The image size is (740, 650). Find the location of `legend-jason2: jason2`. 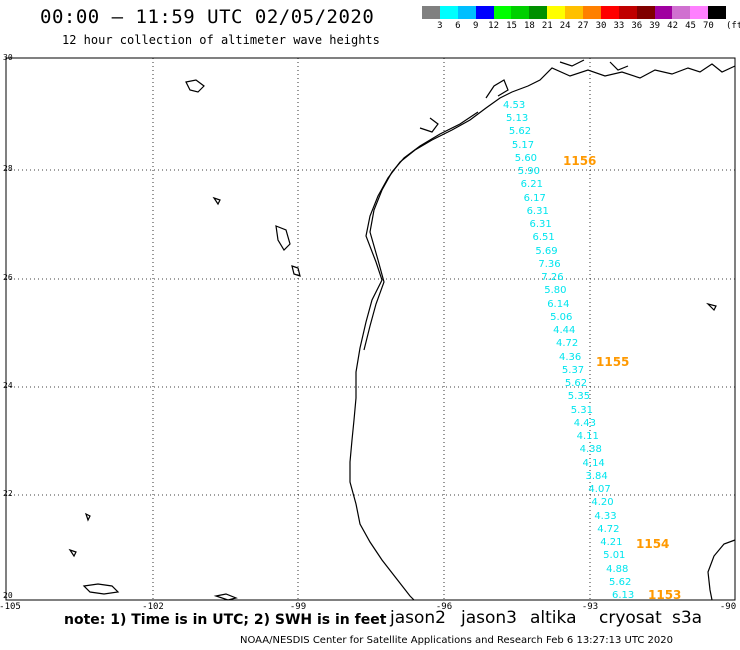

legend-jason2: jason2 is located at coordinates (418, 618).